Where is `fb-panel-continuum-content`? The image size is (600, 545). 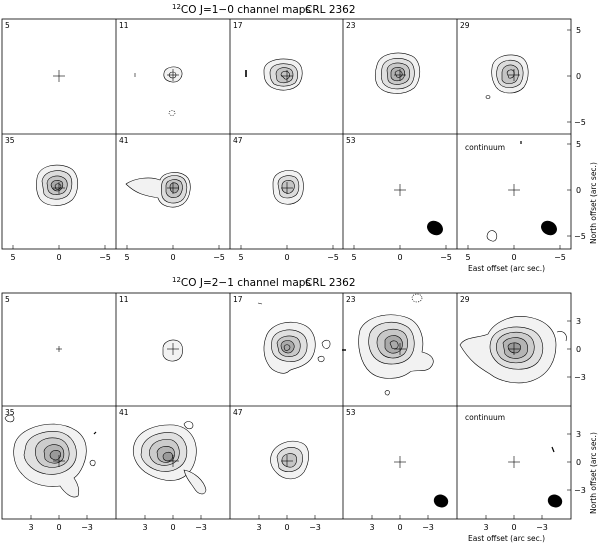
fb-panel-continuum-content is located at coordinates (535, 477).